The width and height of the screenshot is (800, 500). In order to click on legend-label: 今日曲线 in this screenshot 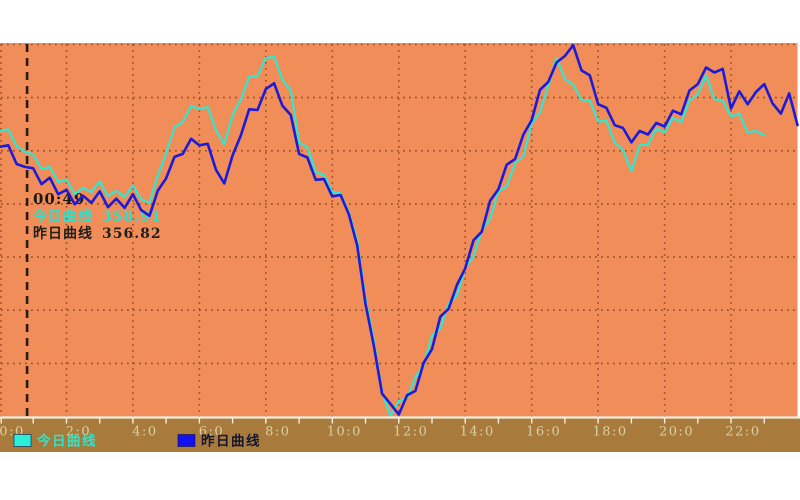, I will do `click(67, 441)`.